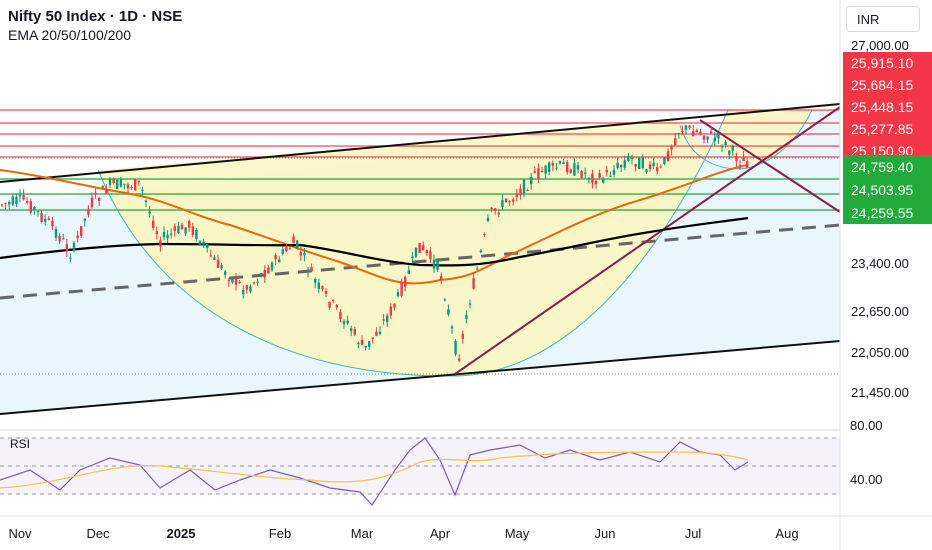 The width and height of the screenshot is (932, 550). What do you see at coordinates (882, 190) in the screenshot?
I see `support-price-label: 24,503.95` at bounding box center [882, 190].